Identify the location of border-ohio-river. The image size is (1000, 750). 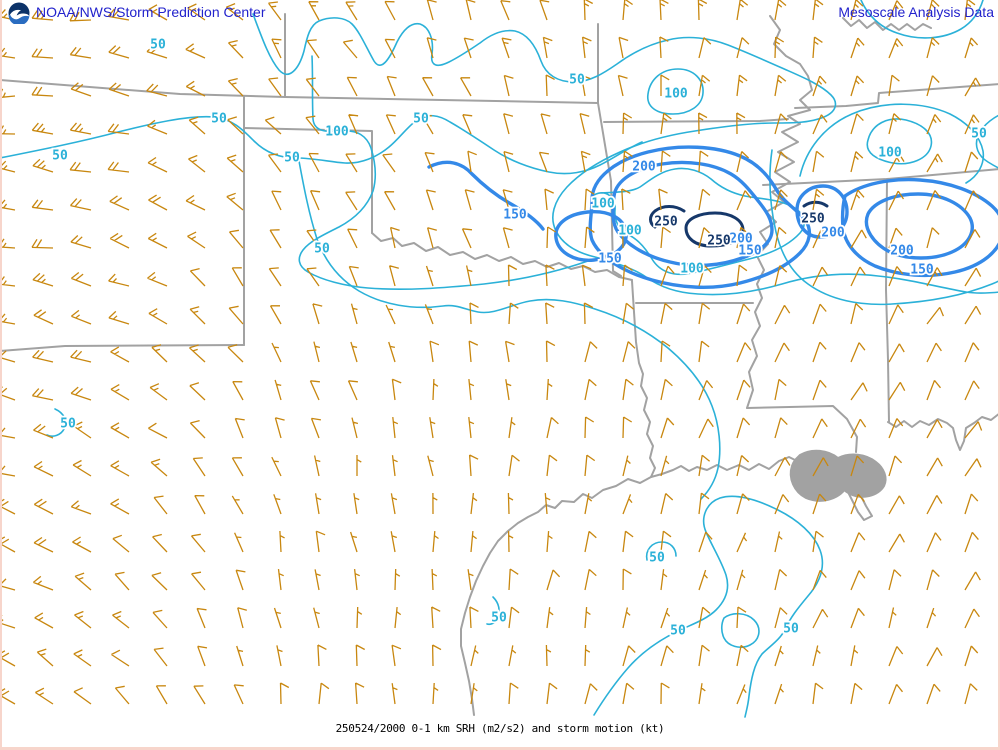
(887, 24).